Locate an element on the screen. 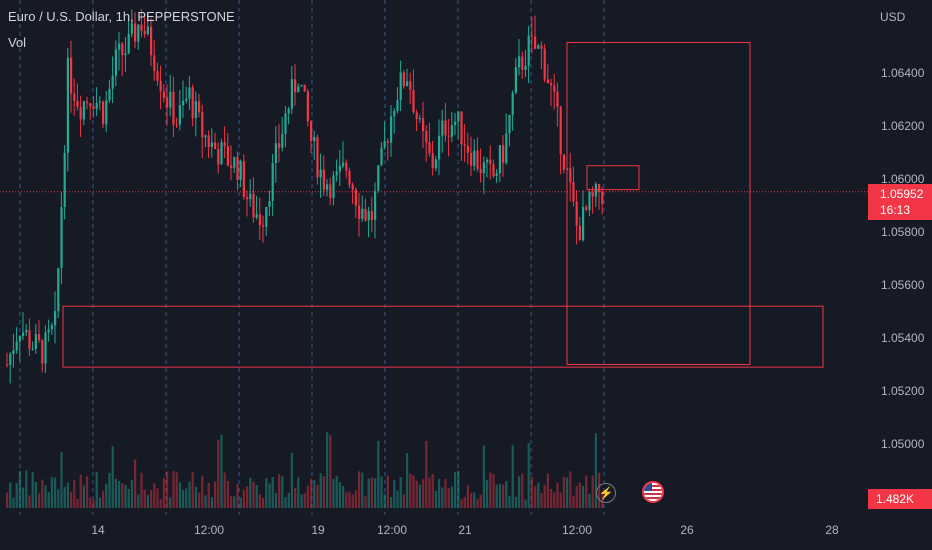 The image size is (932, 550). price-zone-box is located at coordinates (443, 336).